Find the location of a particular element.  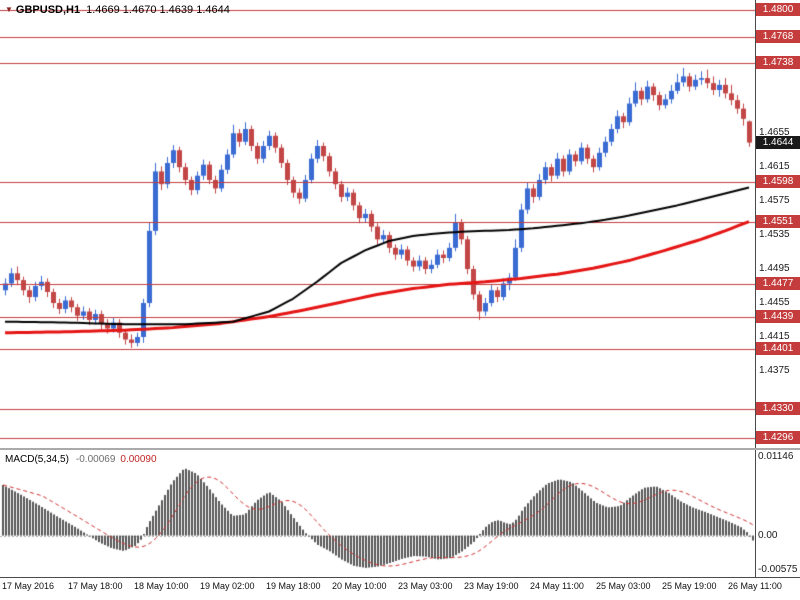

time-axis-separator-line is located at coordinates (400, 577).